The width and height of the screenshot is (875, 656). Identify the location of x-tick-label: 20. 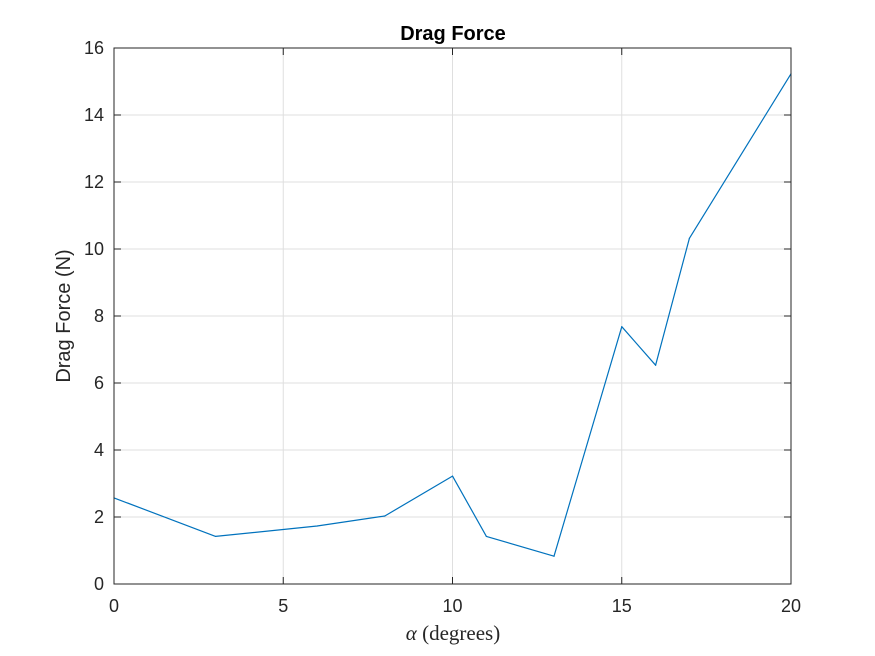
(791, 606).